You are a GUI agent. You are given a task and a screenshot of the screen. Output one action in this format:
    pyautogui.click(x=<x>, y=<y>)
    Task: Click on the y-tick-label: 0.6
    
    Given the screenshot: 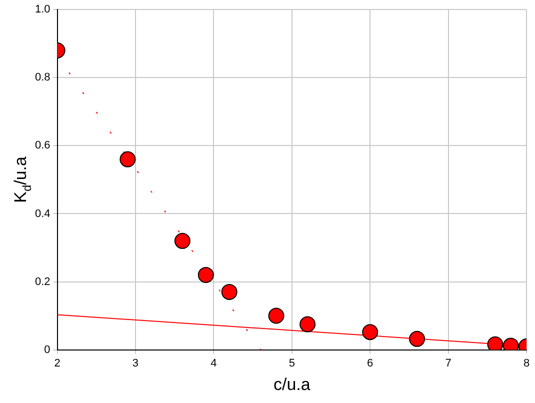 What is the action you would take?
    pyautogui.click(x=42, y=146)
    